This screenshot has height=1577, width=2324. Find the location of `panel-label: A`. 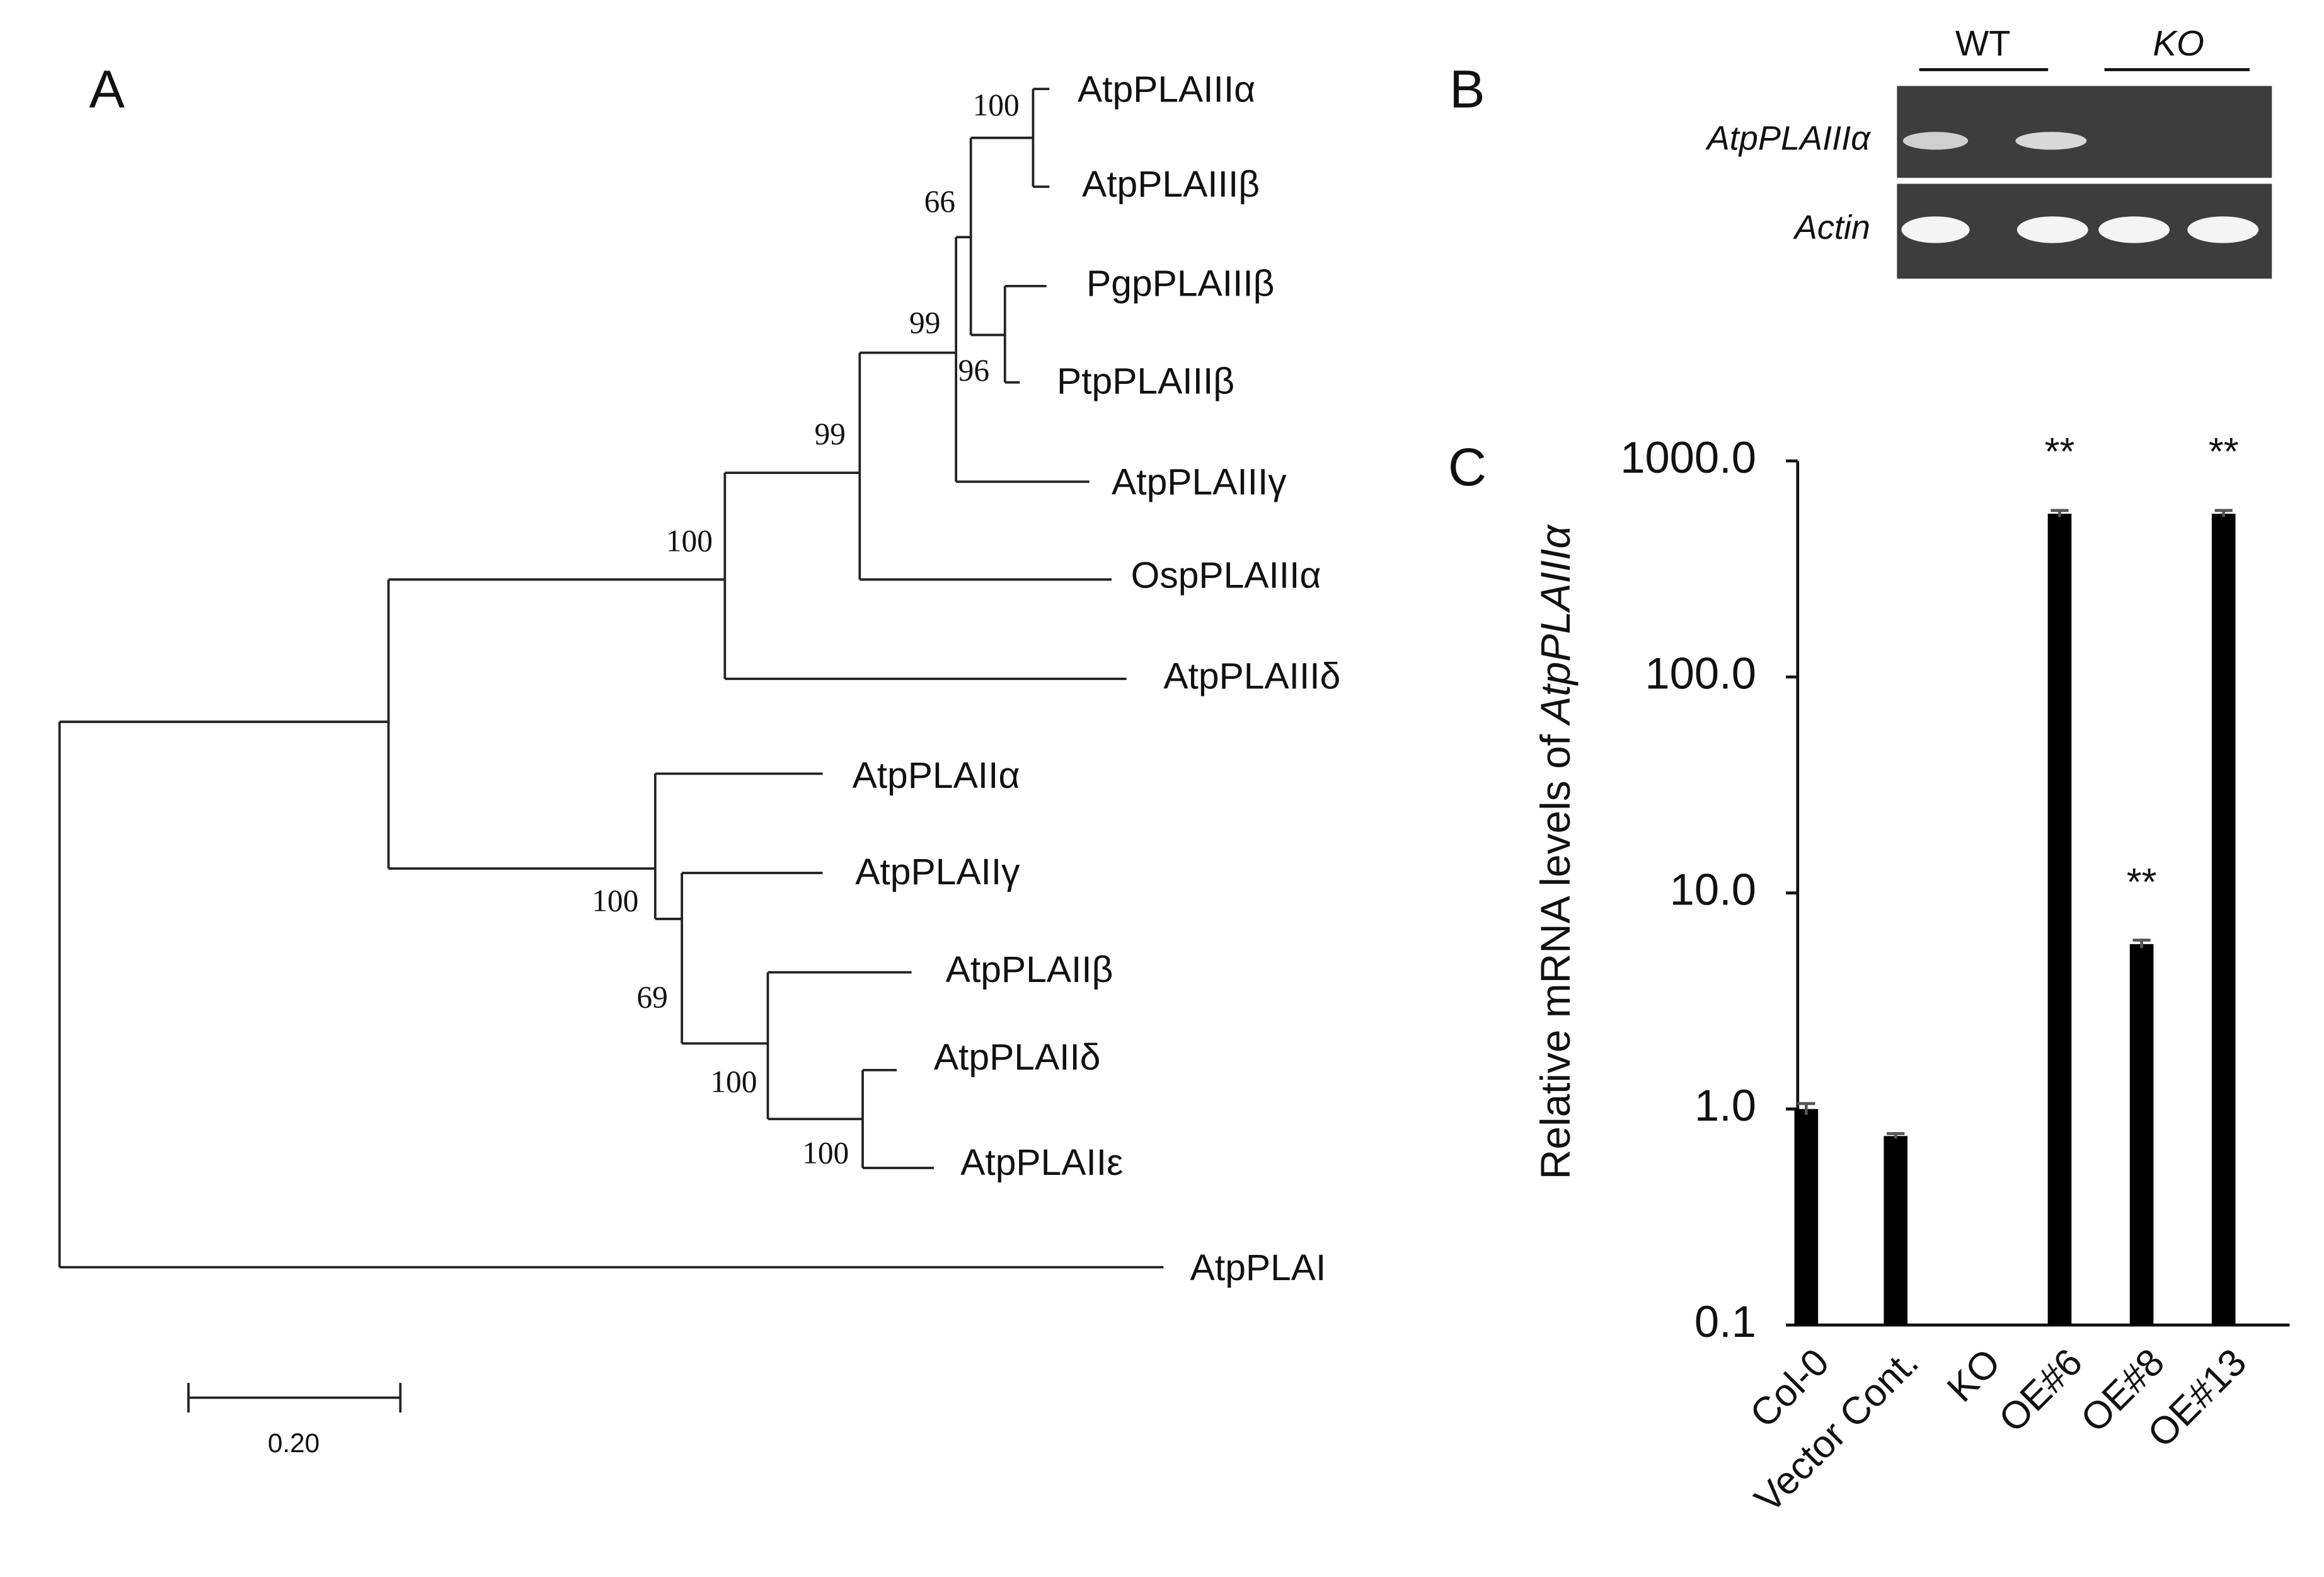

panel-label: A is located at coordinates (107, 89).